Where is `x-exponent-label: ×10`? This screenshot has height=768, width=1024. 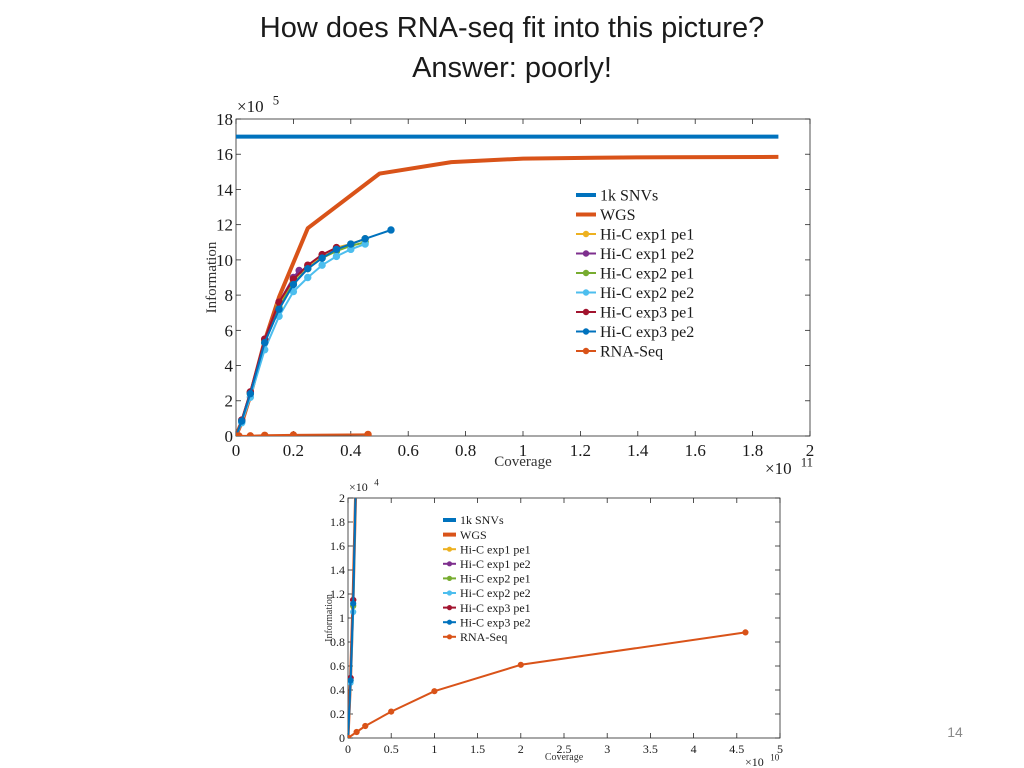 x-exponent-label: ×10 is located at coordinates (778, 468).